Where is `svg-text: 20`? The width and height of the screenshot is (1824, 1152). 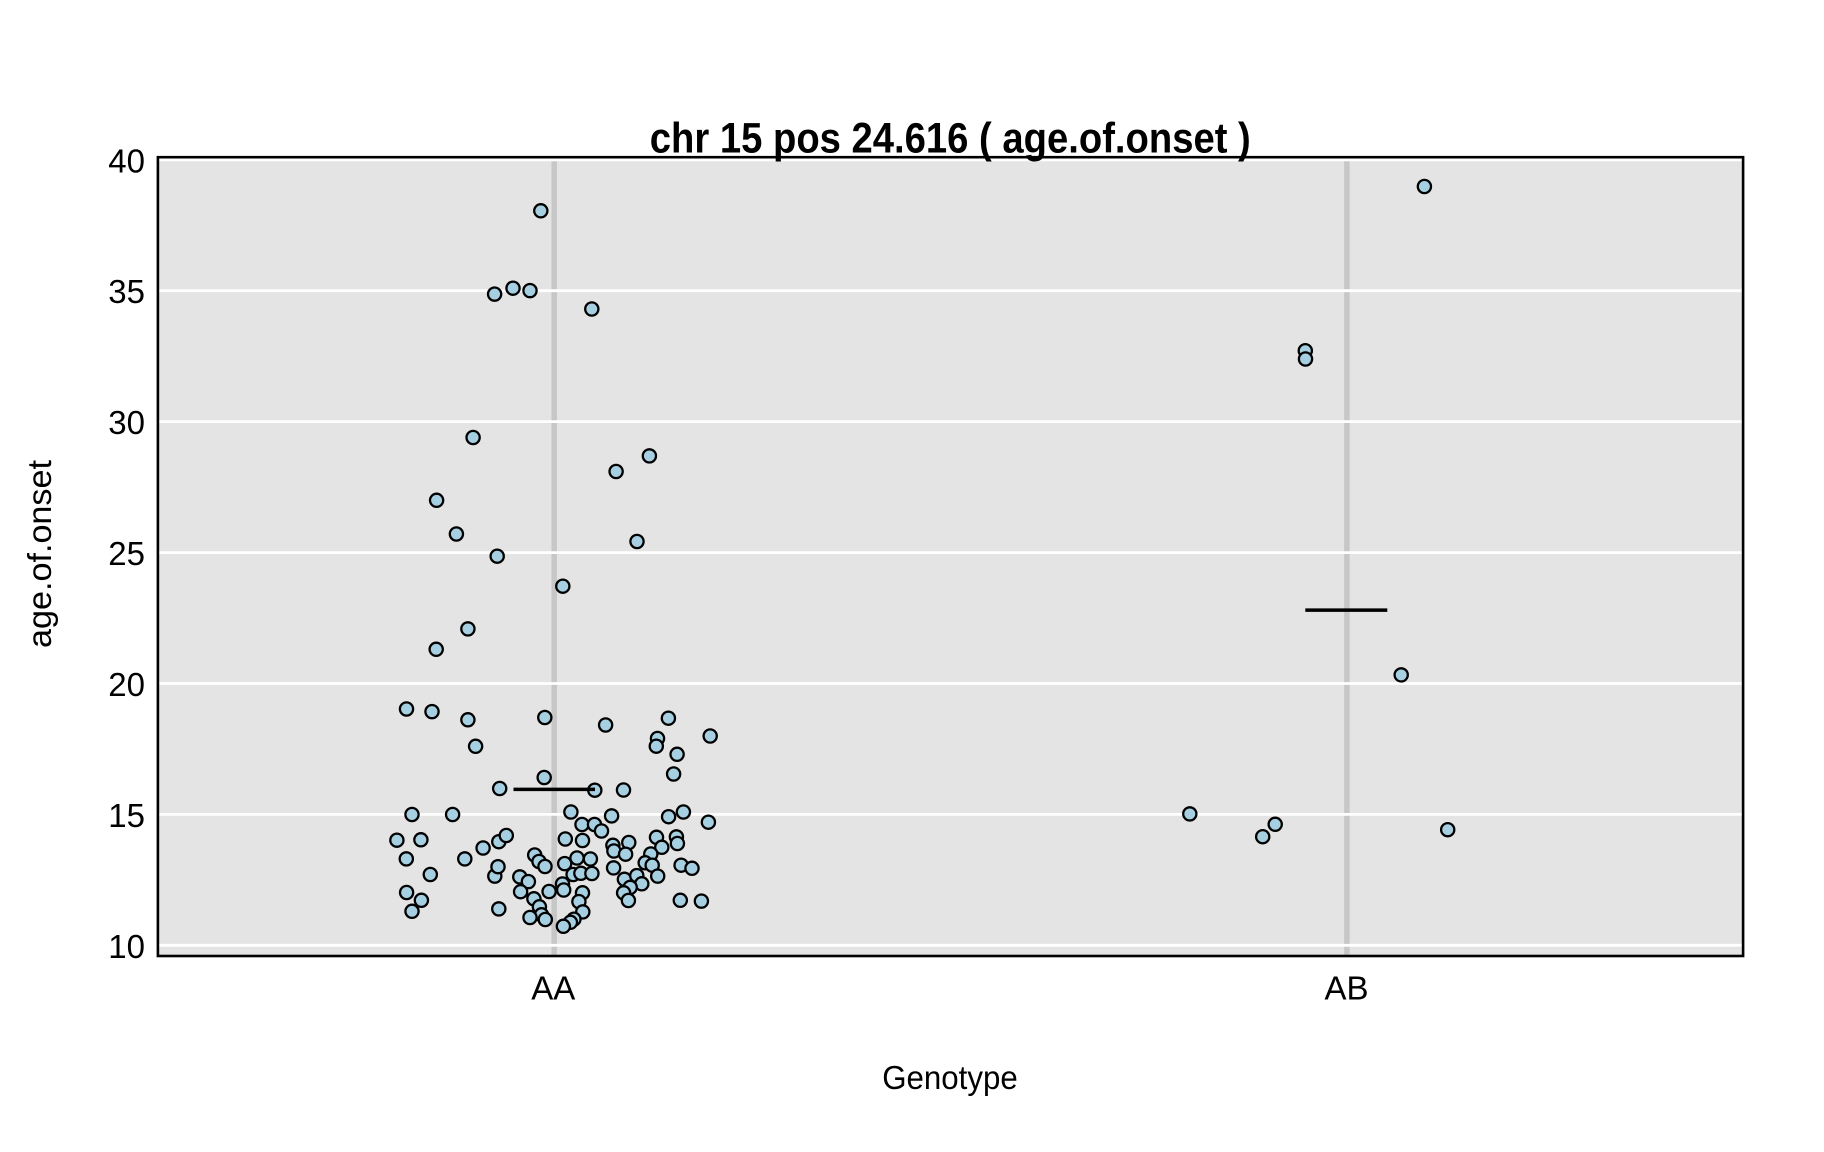 svg-text: 20 is located at coordinates (126, 684).